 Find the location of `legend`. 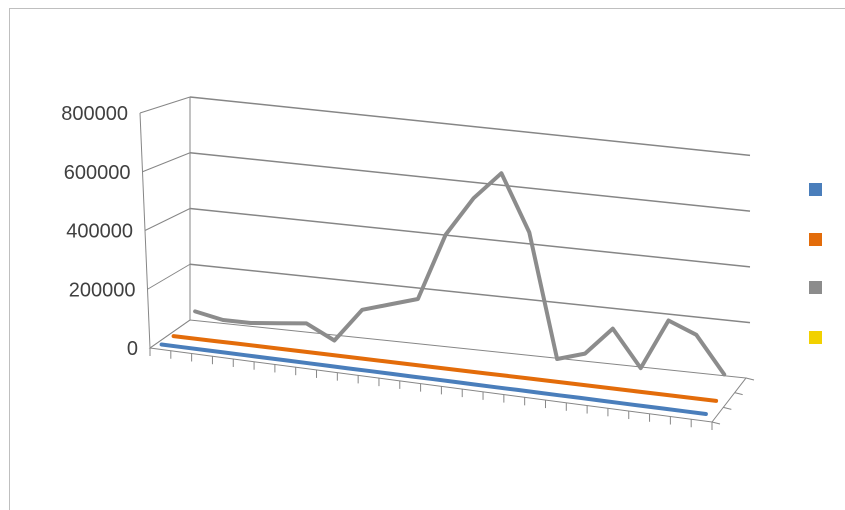

legend is located at coordinates (815, 263).